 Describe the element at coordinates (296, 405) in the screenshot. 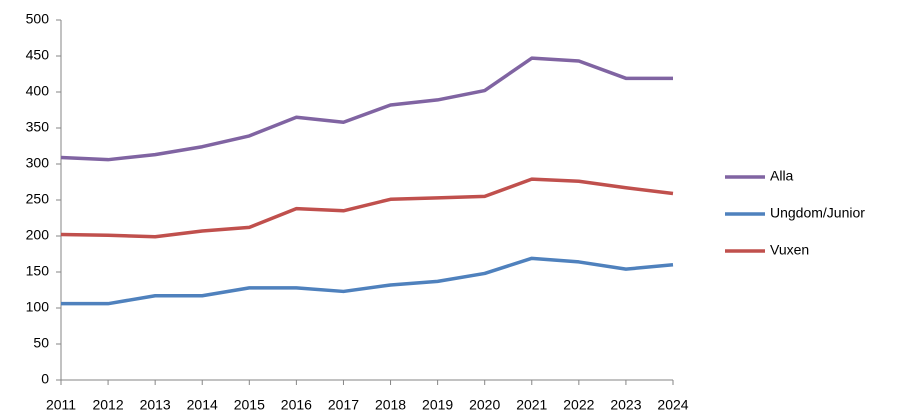

I see `x-tick-label: 2016` at that location.